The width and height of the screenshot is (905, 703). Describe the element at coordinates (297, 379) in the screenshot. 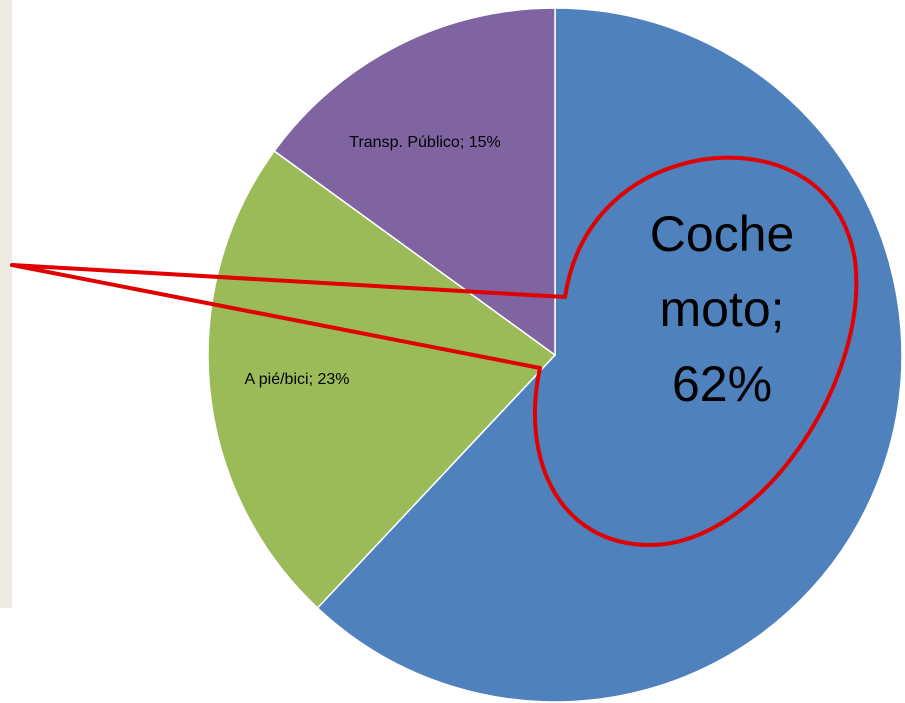

I see `data-label: A pié/bici; 23%` at that location.